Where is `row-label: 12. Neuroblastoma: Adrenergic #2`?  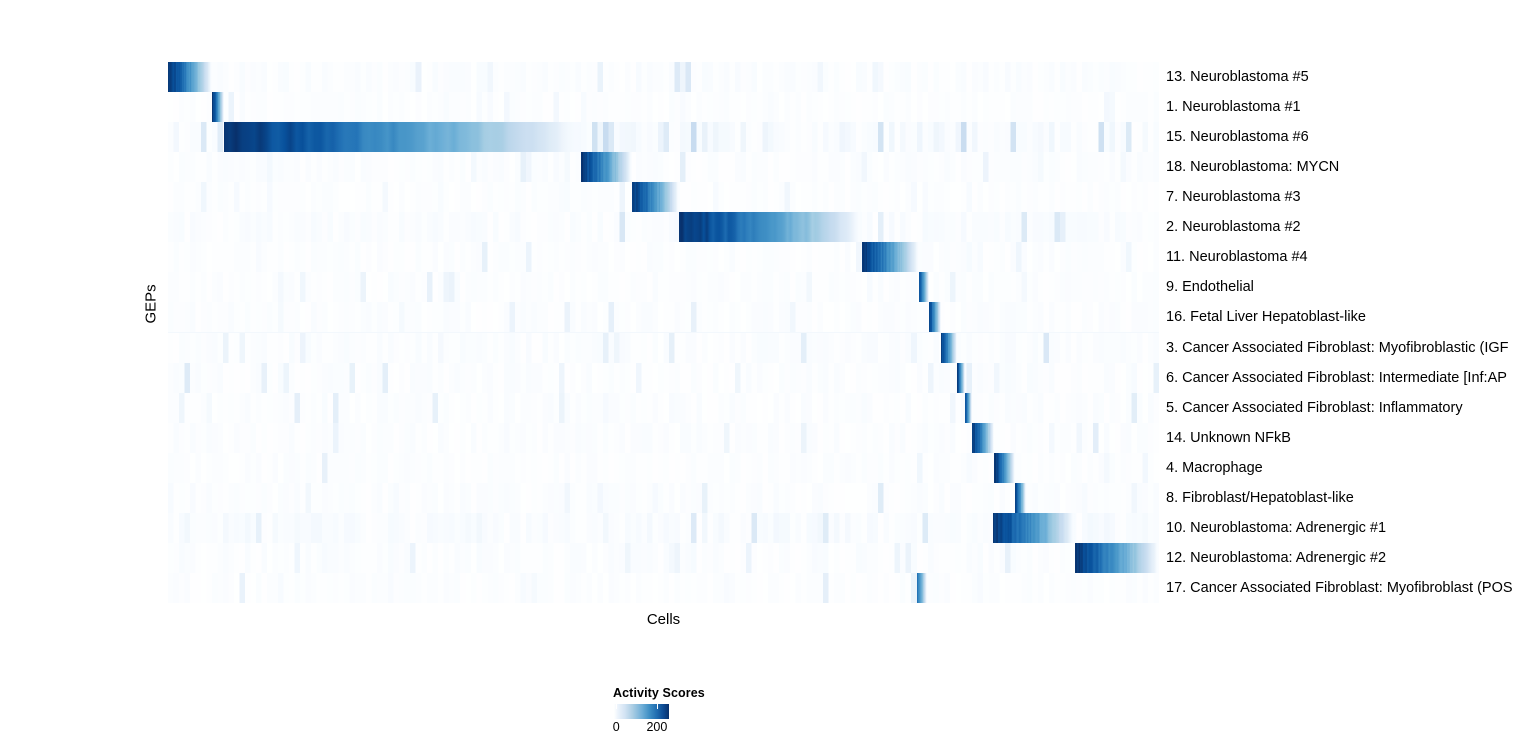 row-label: 12. Neuroblastoma: Adrenergic #2 is located at coordinates (1276, 557).